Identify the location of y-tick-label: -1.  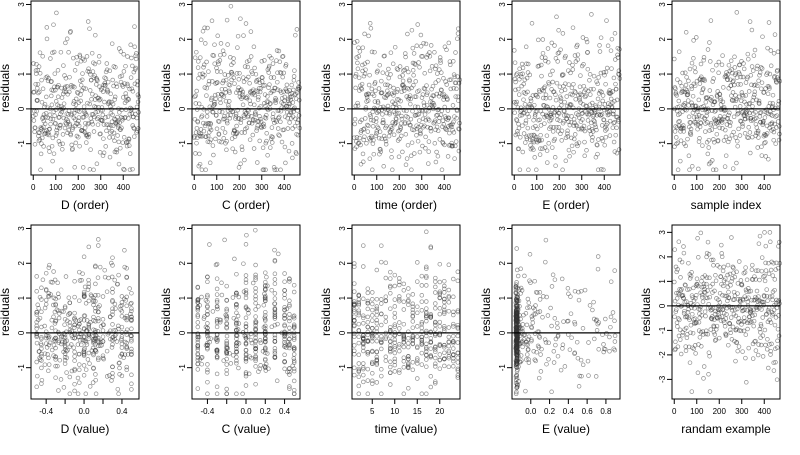
(21, 144).